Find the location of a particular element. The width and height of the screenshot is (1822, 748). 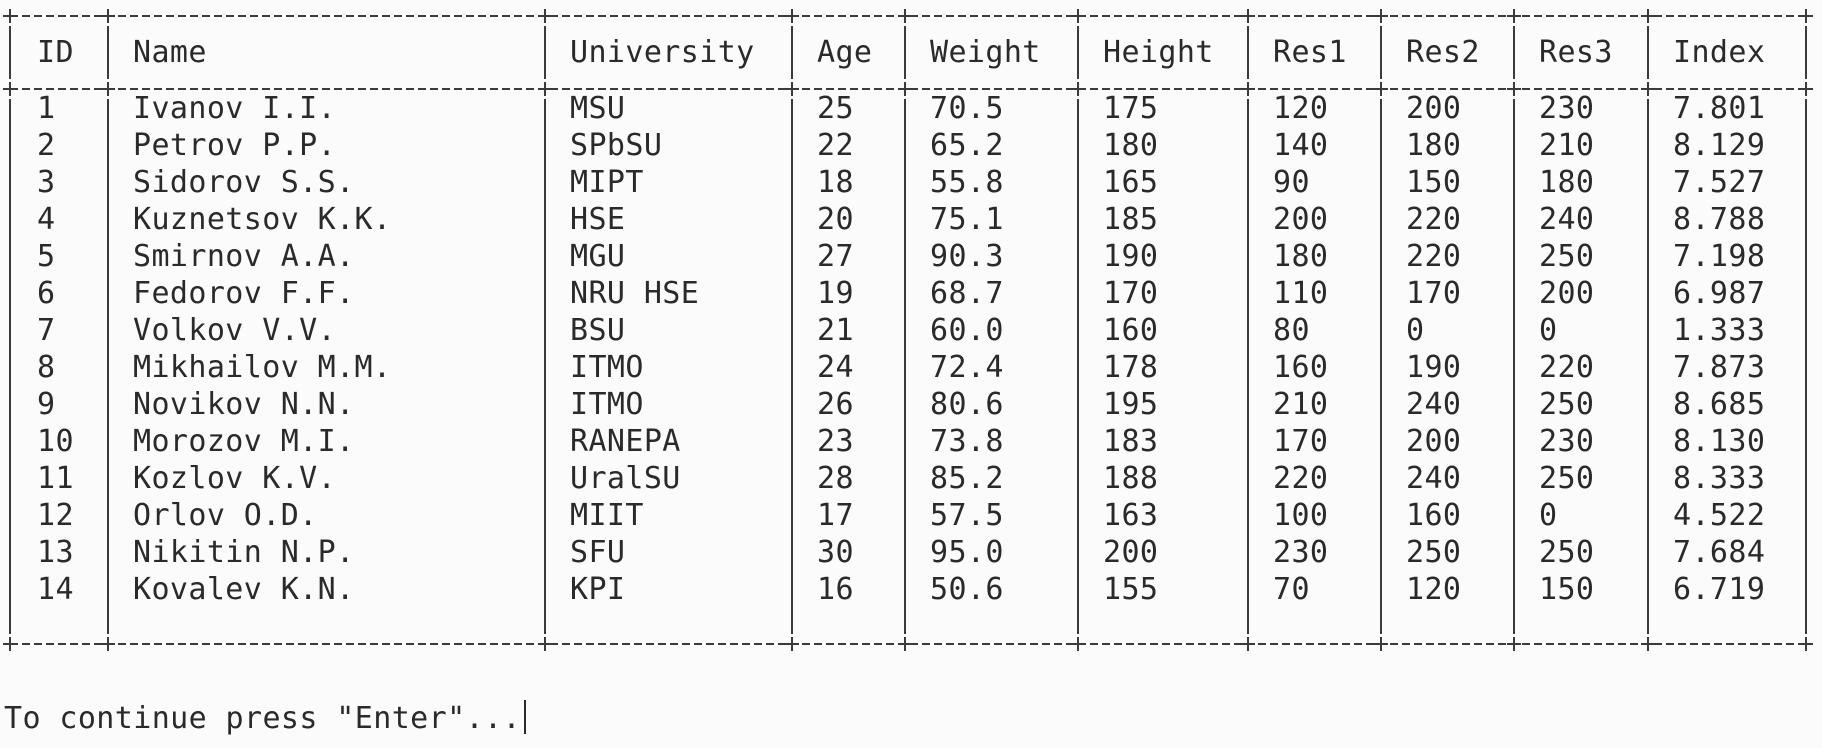

table-cell-id: 5 is located at coordinates (46, 256).